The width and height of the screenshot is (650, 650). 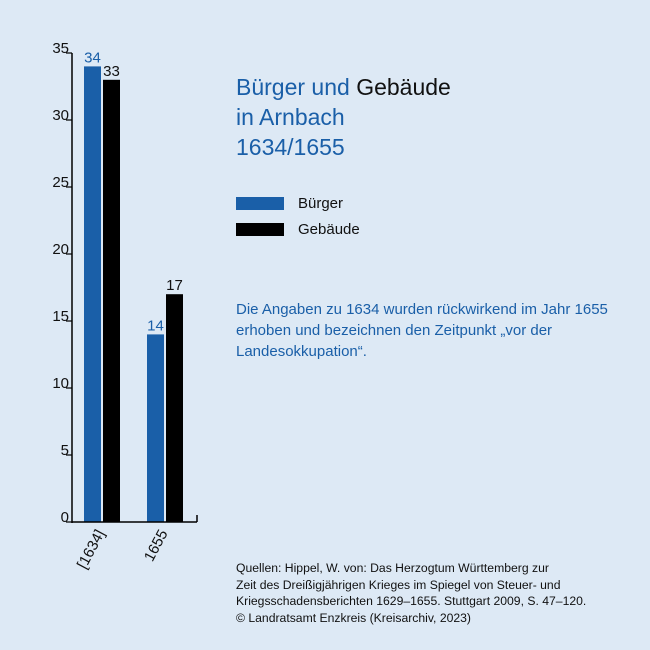 I want to click on y-tick-label: 35, so click(x=60, y=48).